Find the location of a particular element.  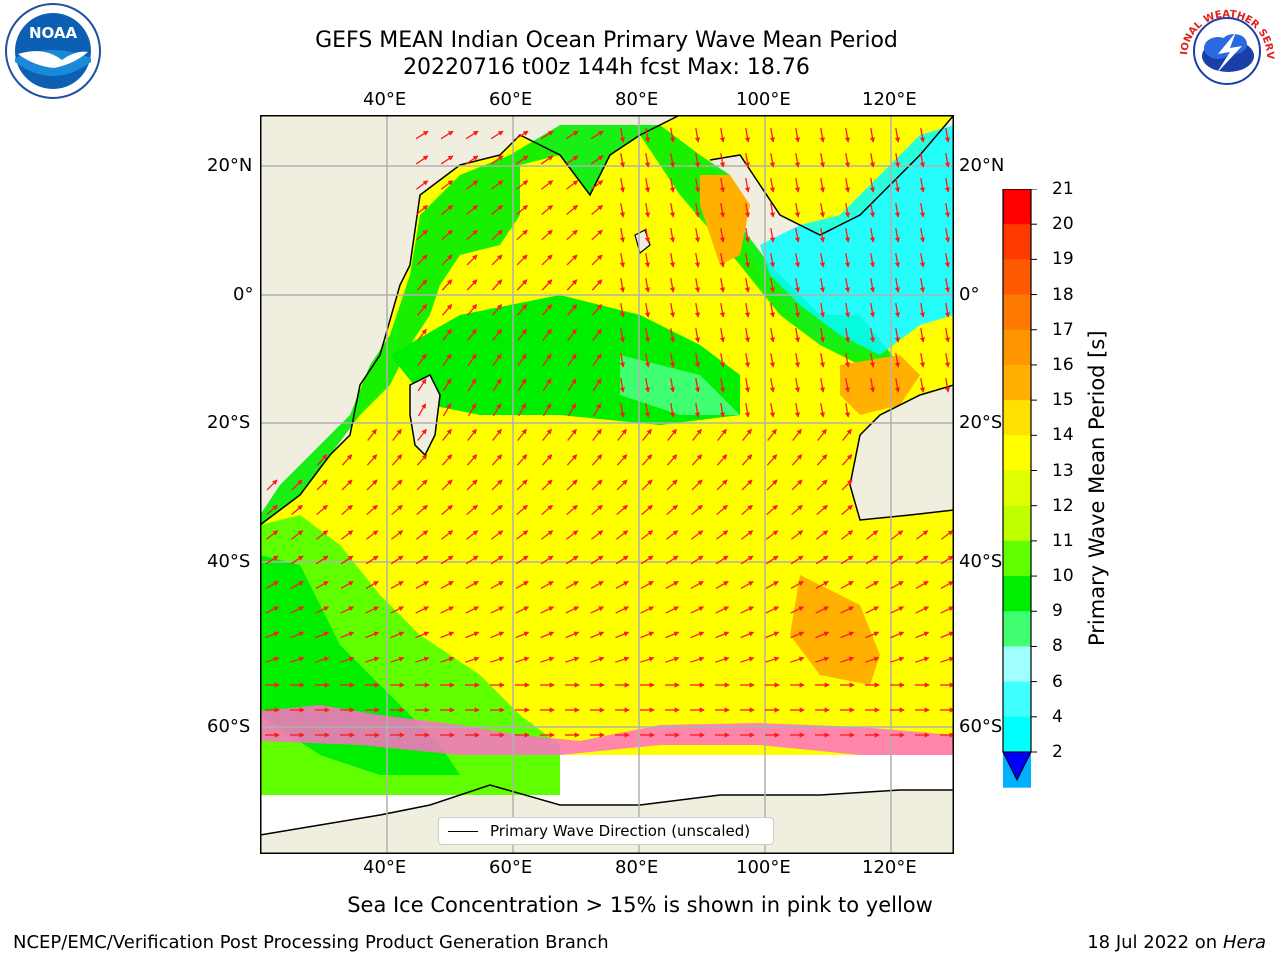

machine-name: Hera is located at coordinates (1244, 942).